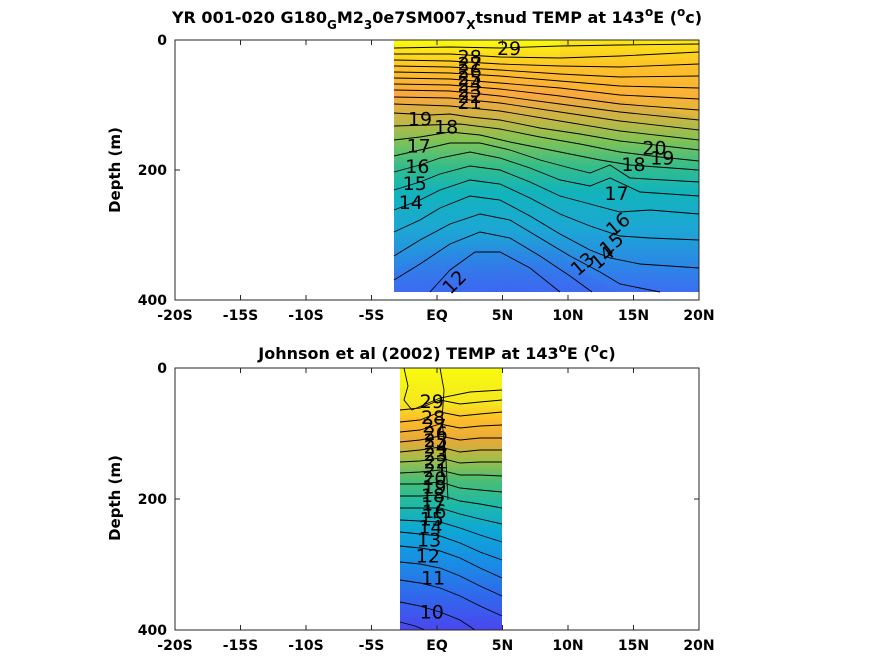 The width and height of the screenshot is (875, 656). I want to click on observed-temp-contour-label: 23, so click(436, 455).